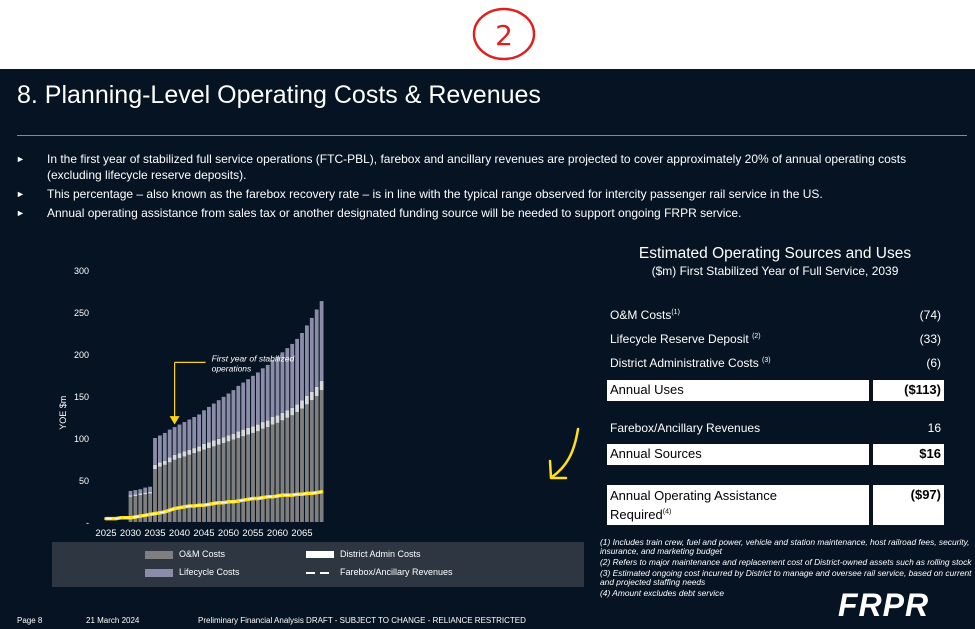 Image resolution: width=975 pixels, height=629 pixels. Describe the element at coordinates (253, 359) in the screenshot. I see `annotation-text: First year of stabilized` at that location.